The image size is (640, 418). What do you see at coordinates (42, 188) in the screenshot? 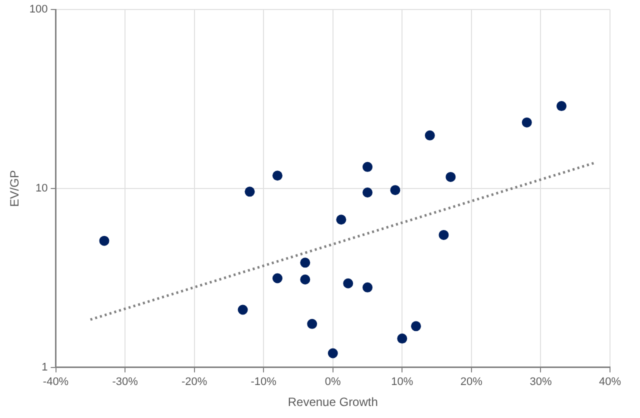
I see `y-tick-label: 10` at bounding box center [42, 188].